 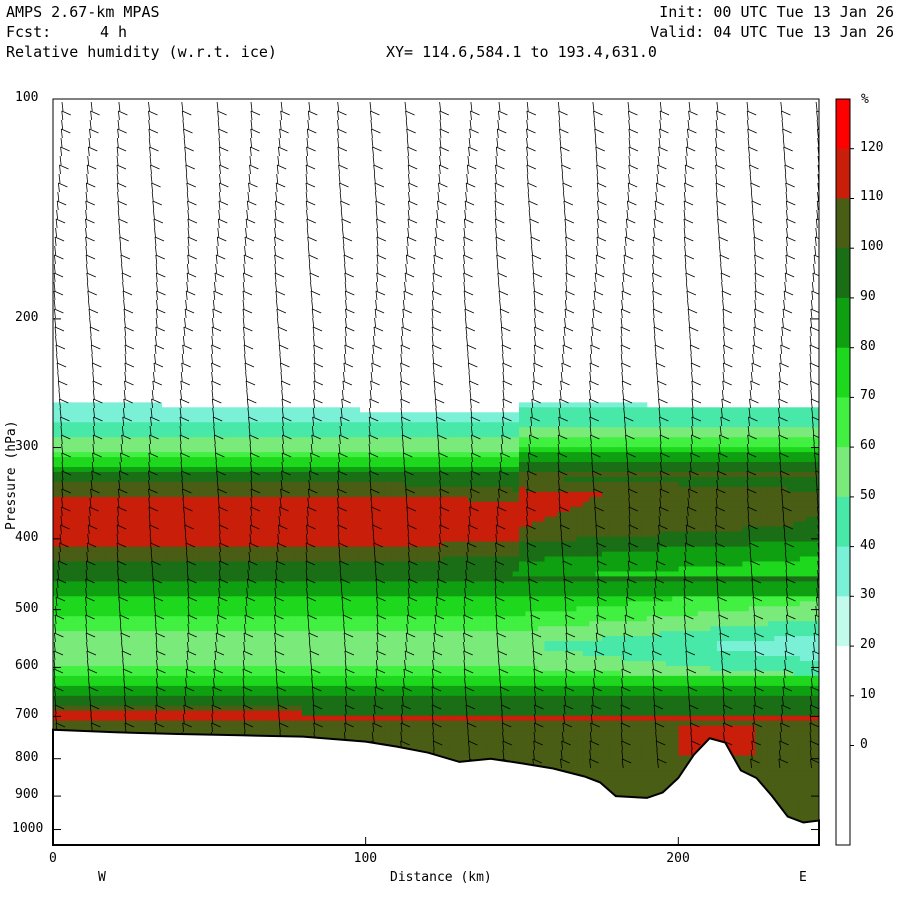 What do you see at coordinates (27, 317) in the screenshot?
I see `y-tick-label: 200` at bounding box center [27, 317].